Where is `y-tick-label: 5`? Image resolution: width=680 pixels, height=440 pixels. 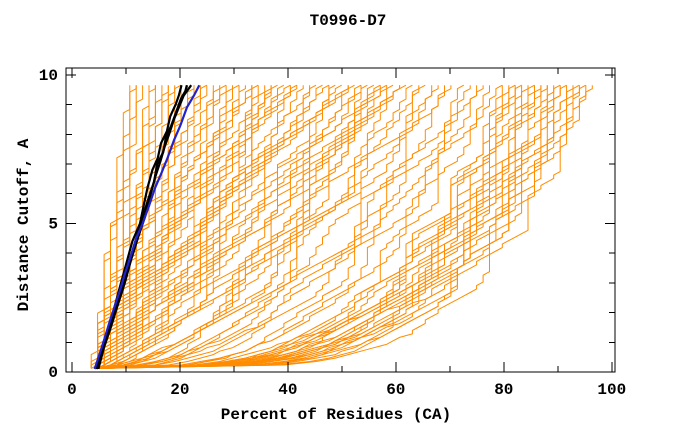
y-tick-label: 5 is located at coordinates (53, 224).